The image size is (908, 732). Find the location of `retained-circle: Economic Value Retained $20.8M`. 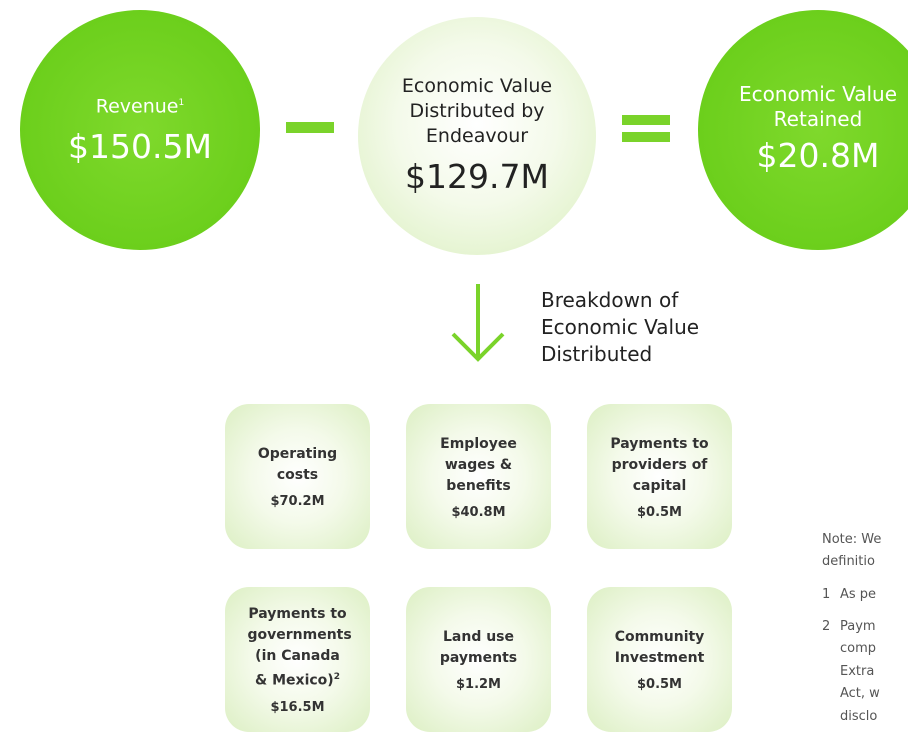

retained-circle: Economic Value Retained $20.8M is located at coordinates (803, 130).